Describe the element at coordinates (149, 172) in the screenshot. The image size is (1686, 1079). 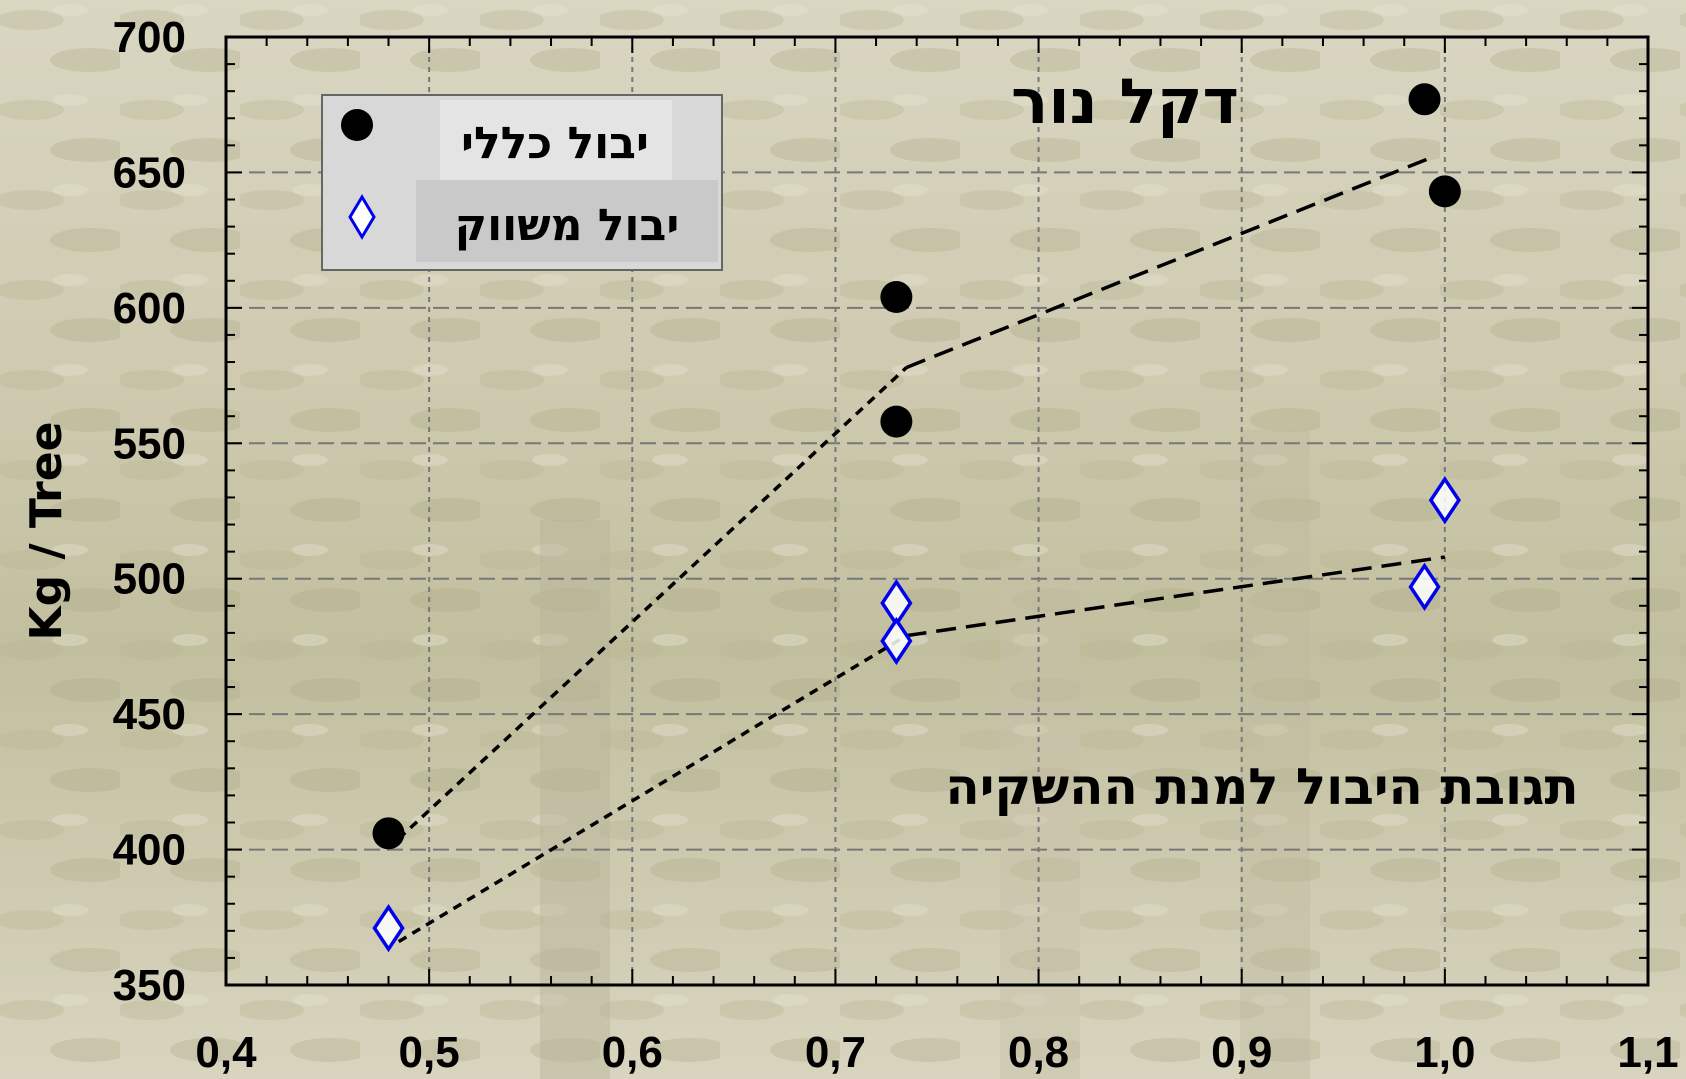
I see `y-tick-label: 650` at that location.